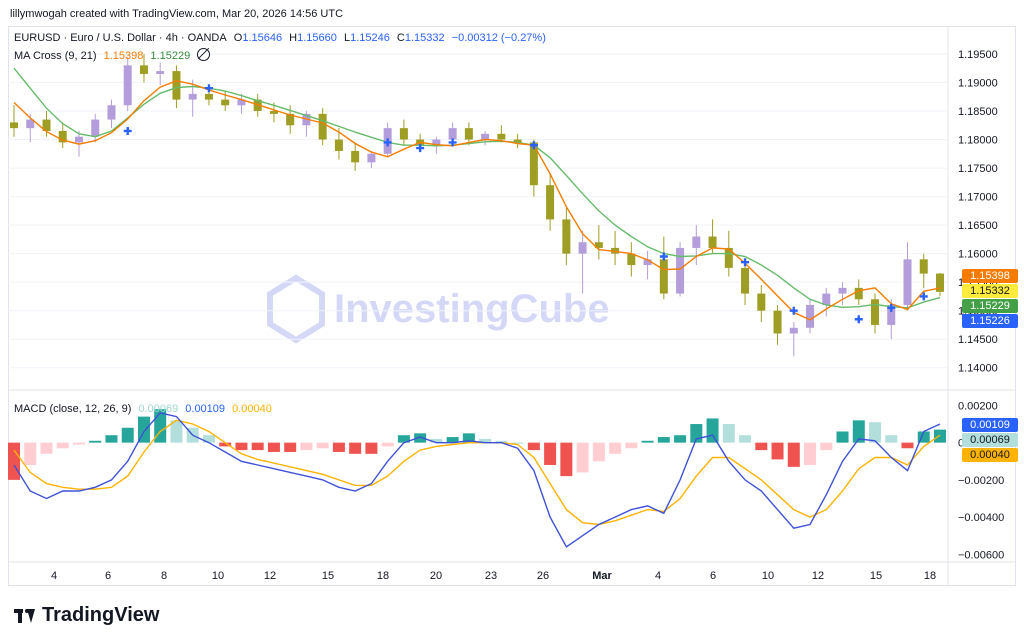 This screenshot has width=1024, height=642. What do you see at coordinates (114, 54) in the screenshot?
I see `ma-legend: MA Cross (9, 21) 1.15398 1.15229` at bounding box center [114, 54].